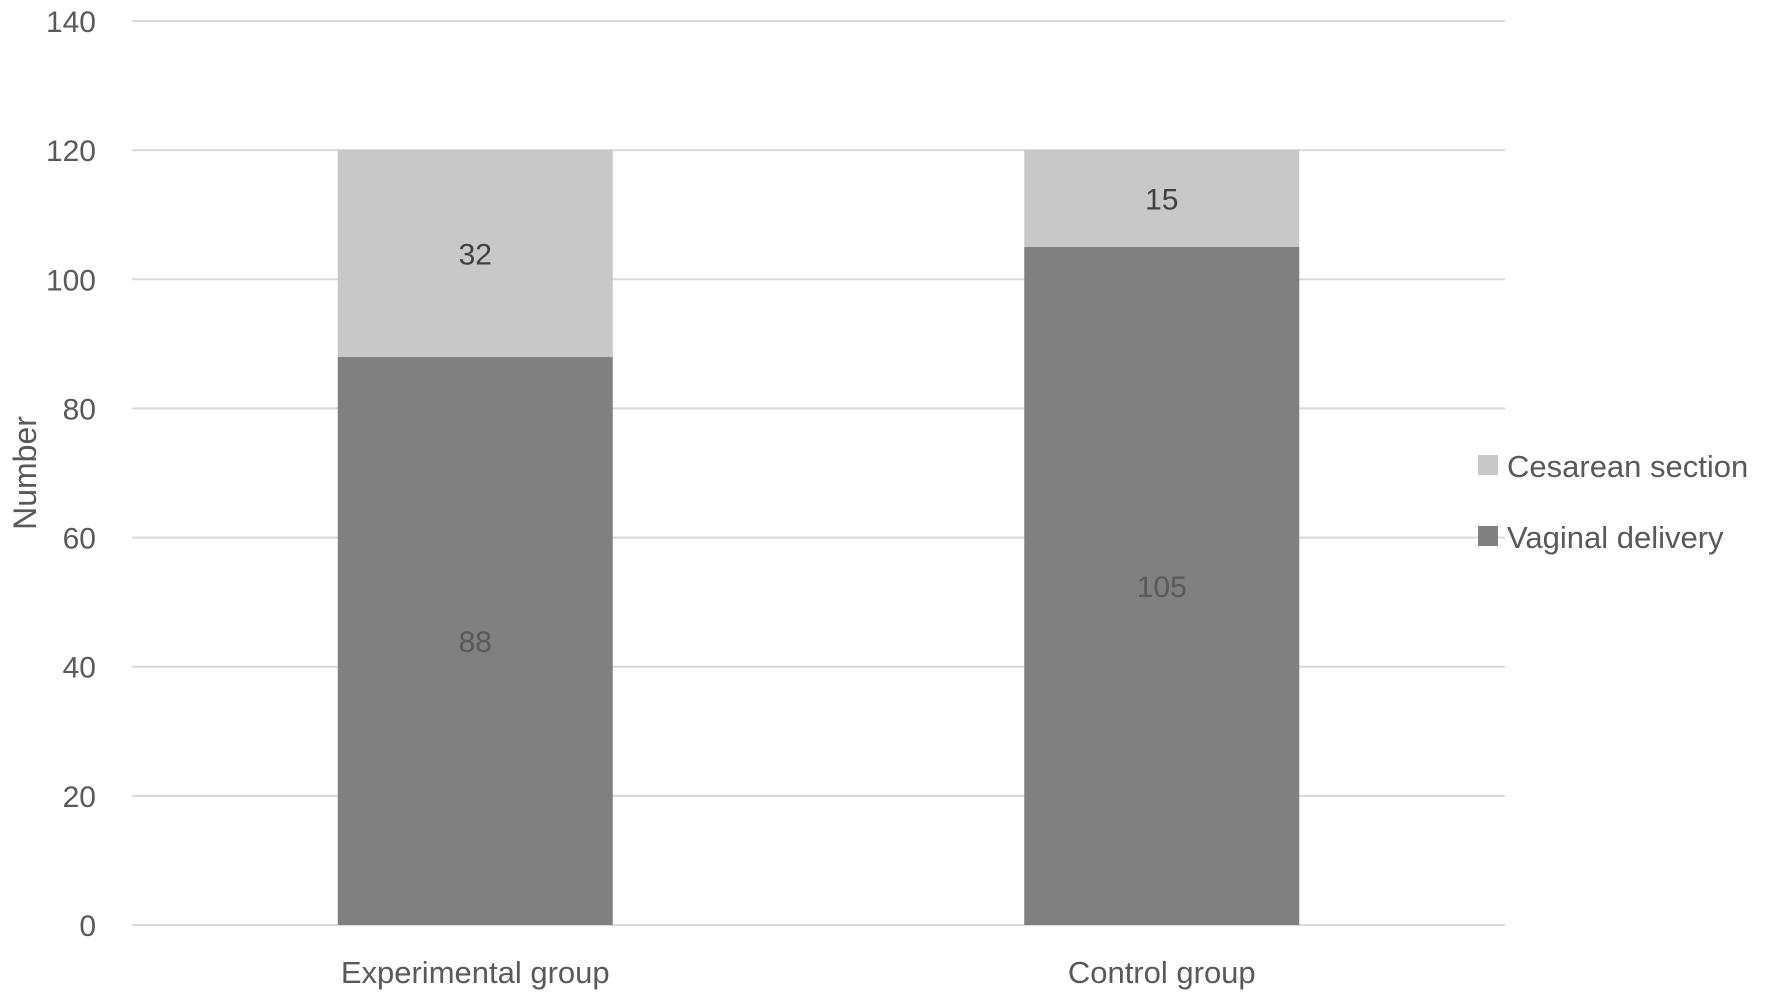  Describe the element at coordinates (87, 926) in the screenshot. I see `y-tick-label: 0` at that location.